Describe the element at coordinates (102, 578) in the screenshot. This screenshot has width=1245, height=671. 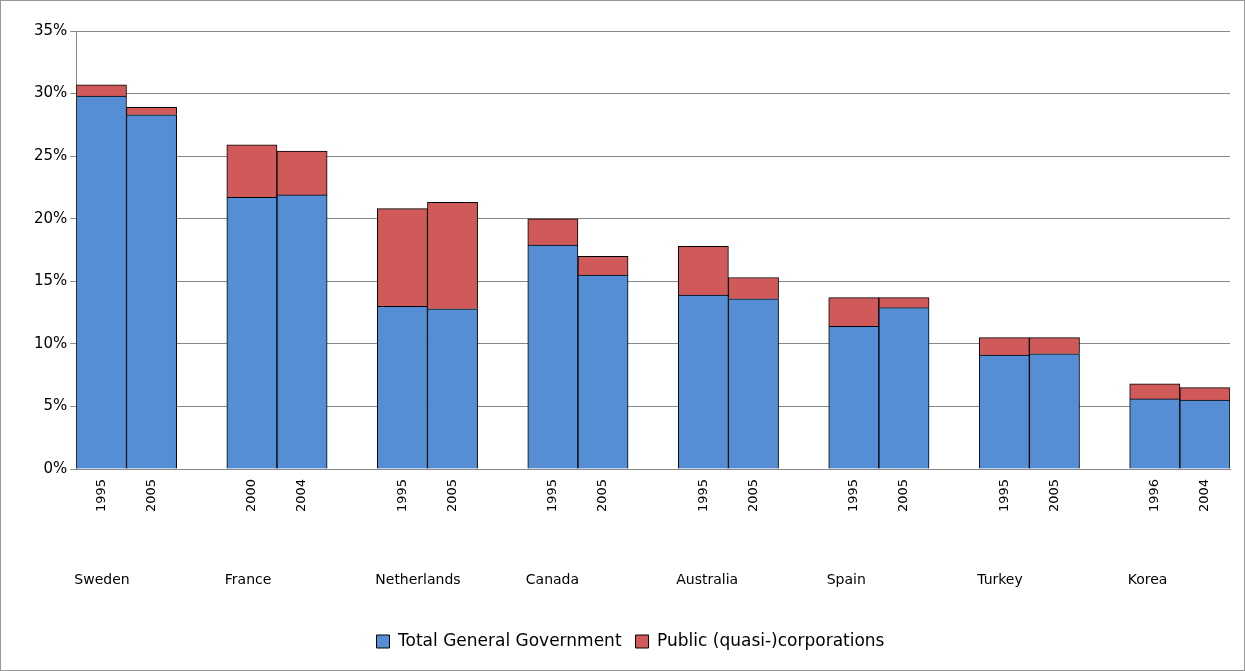
I see `text: Sweden` at that location.